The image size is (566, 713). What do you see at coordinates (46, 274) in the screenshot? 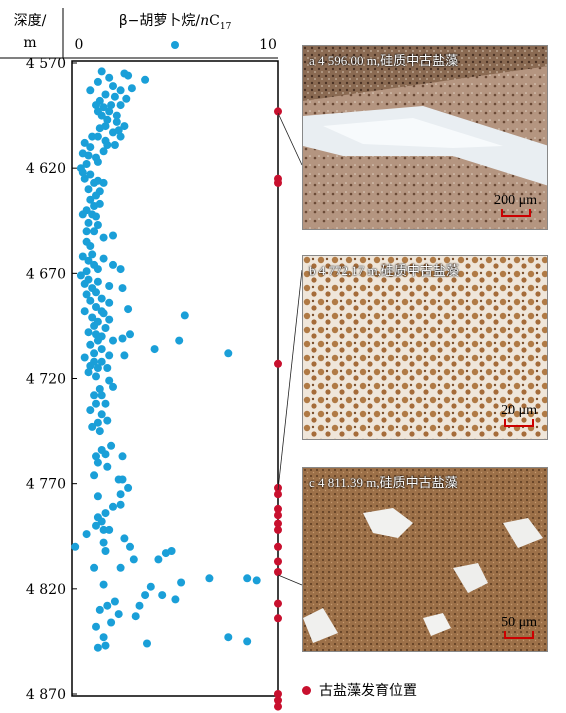
I see `y-tick-label: 4 670` at bounding box center [46, 274].